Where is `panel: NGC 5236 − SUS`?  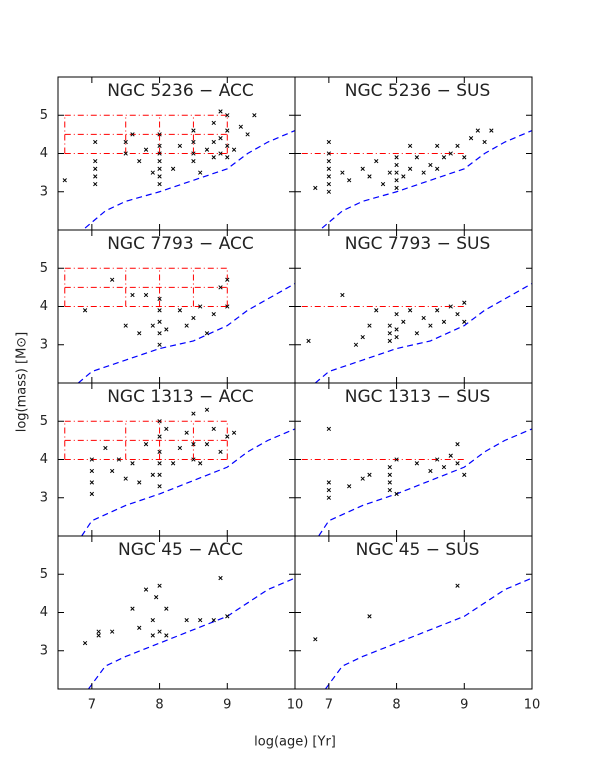
panel: NGC 5236 − SUS is located at coordinates (413, 153).